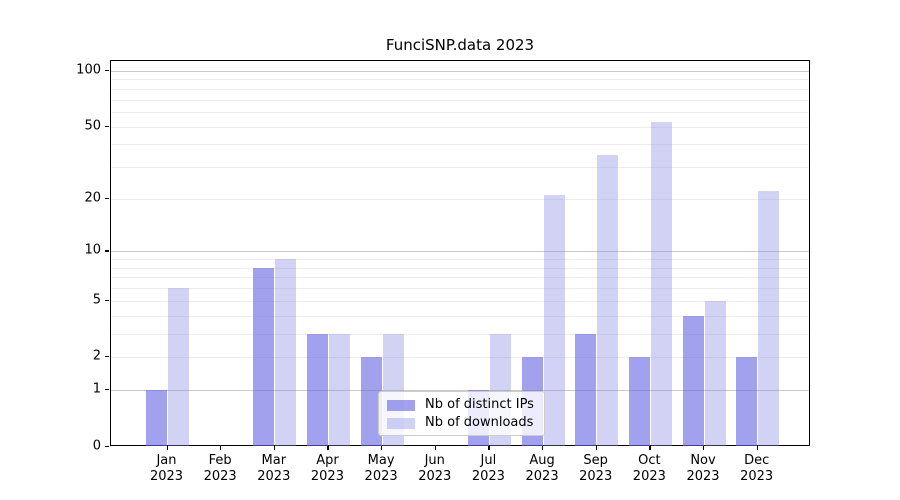 This screenshot has height=500, width=900. I want to click on bar-nb-of-distinct-ips-oct, so click(639, 401).